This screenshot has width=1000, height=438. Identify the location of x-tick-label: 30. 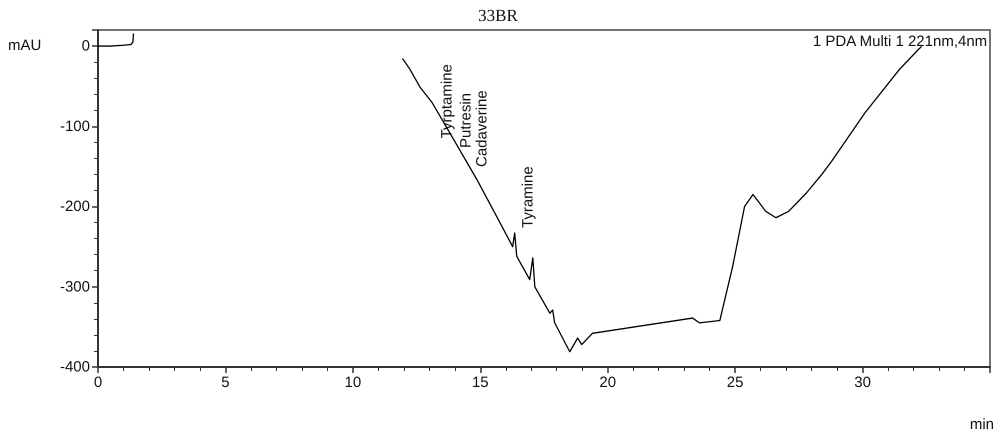
(862, 382).